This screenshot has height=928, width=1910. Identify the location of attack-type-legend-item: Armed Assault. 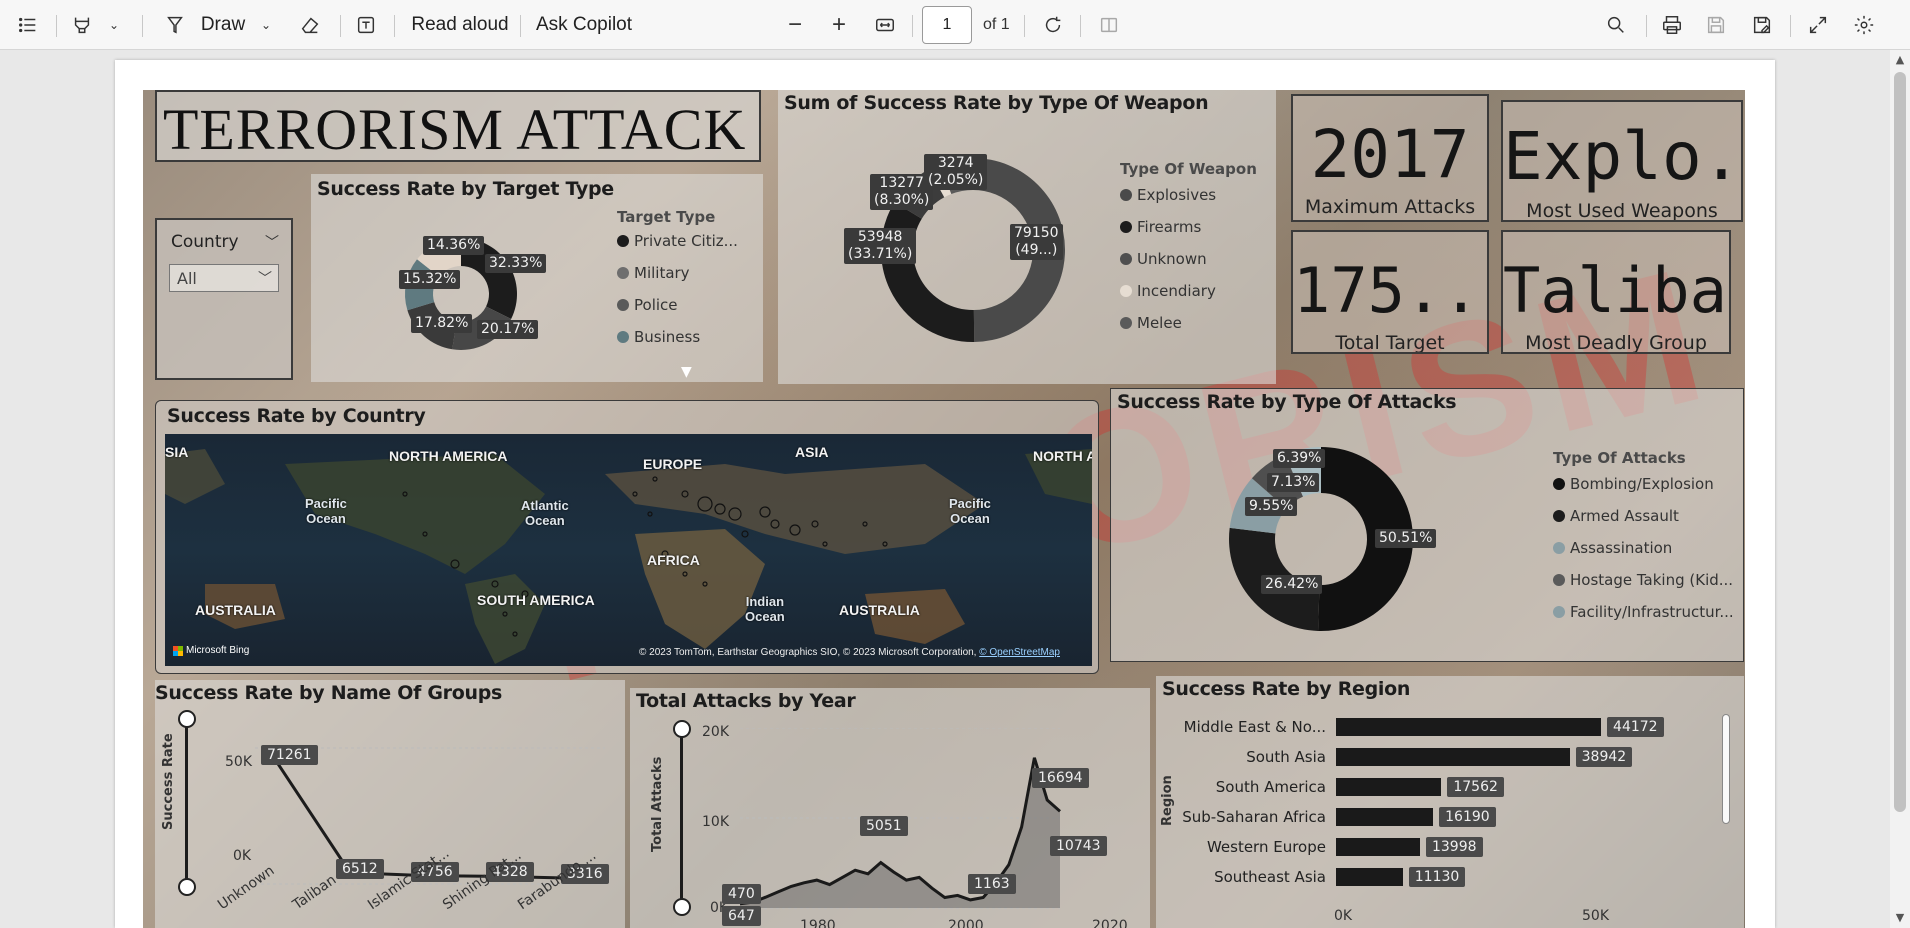
(1616, 516).